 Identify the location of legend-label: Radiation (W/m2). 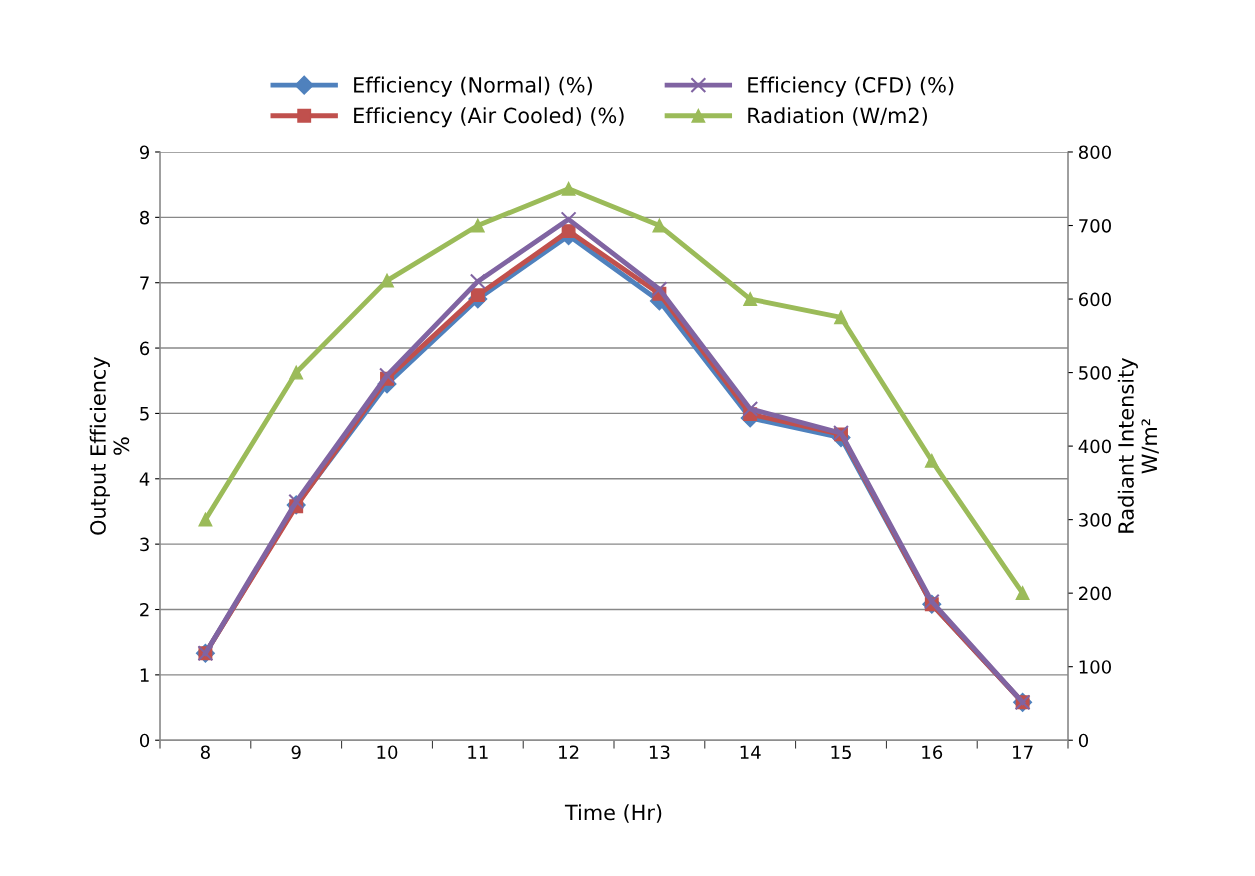
(837, 116).